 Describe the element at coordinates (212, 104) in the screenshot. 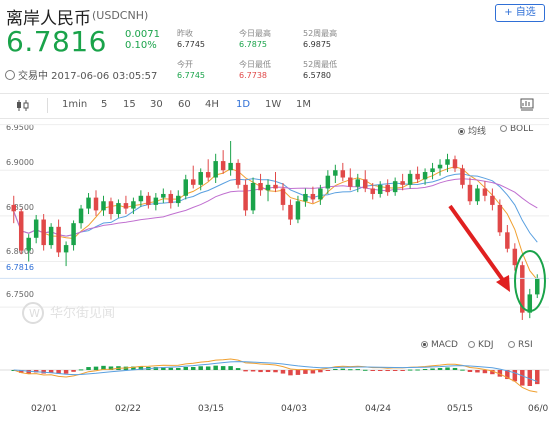

I see `tab-4h: 4H` at that location.